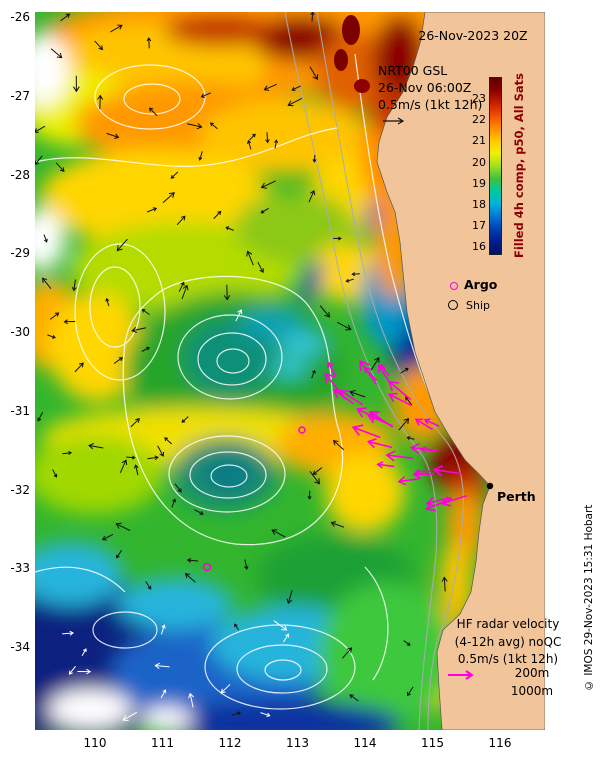 The image size is (605, 759). I want to click on x-tick-label: 110, so click(95, 743).